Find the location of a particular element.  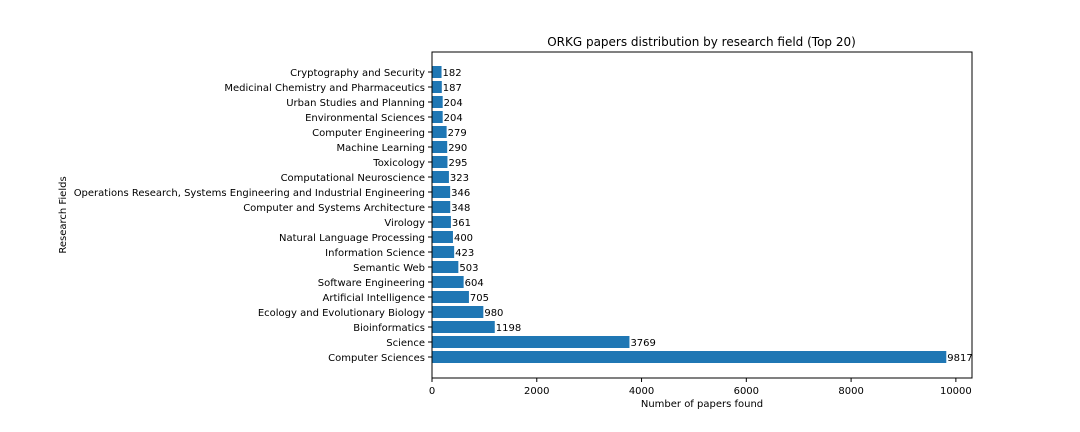

y-tick-label: Natural Language Processing is located at coordinates (352, 238).